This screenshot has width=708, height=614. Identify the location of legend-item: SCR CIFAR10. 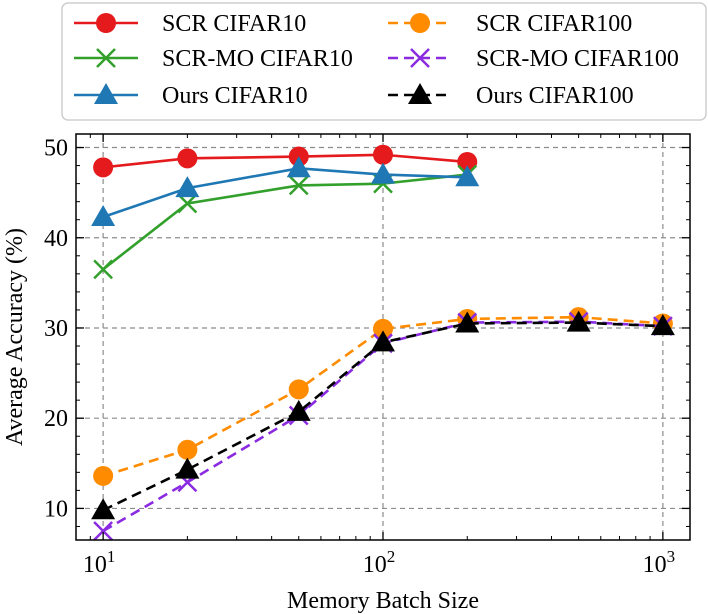
(190, 24).